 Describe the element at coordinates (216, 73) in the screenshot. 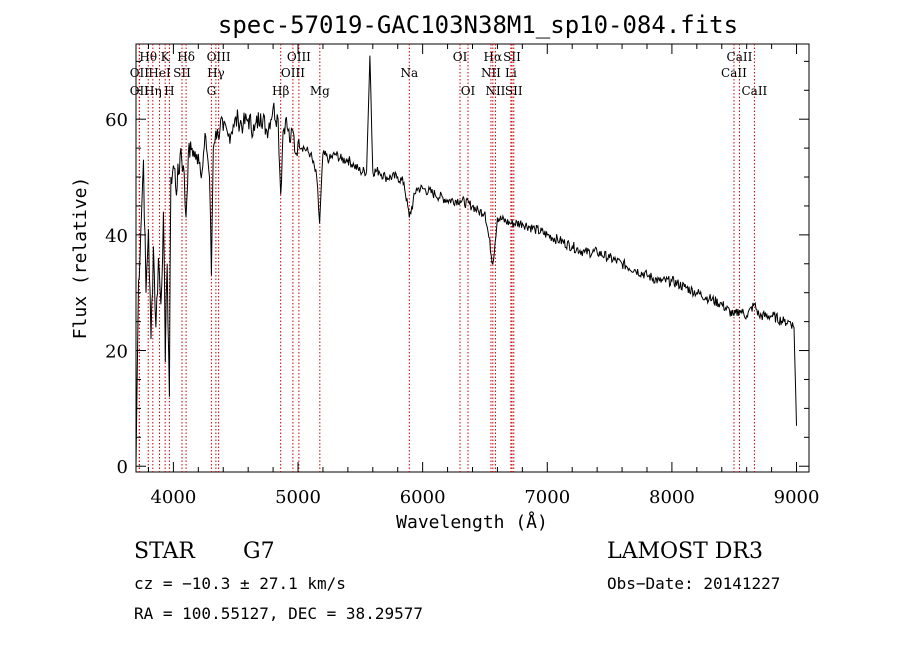

I see `spectral-line-label: Hγ` at that location.